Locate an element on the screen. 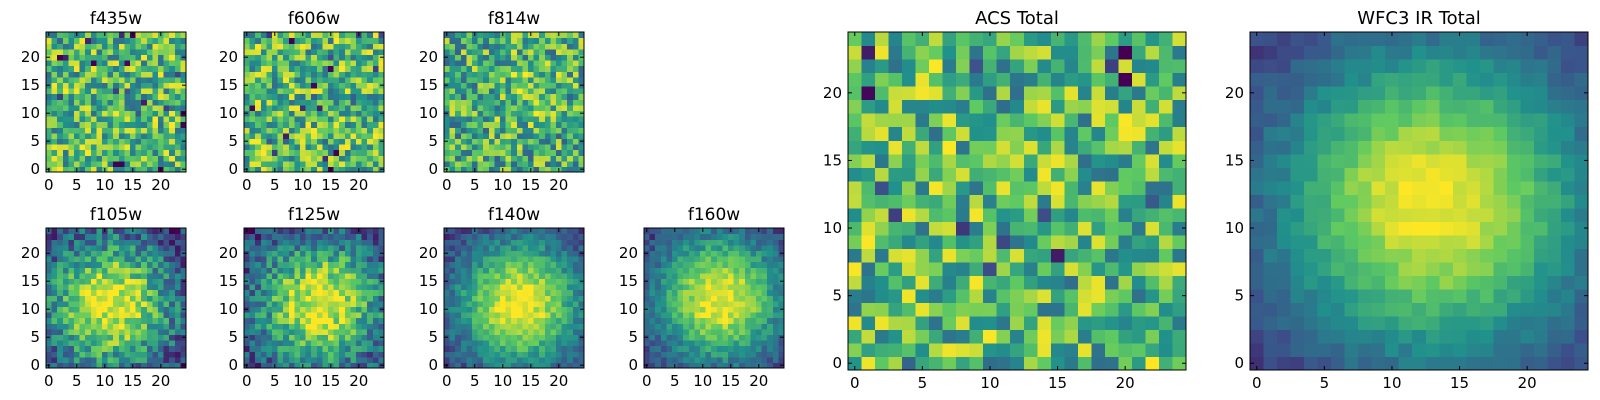  y-tick-label: 10 is located at coordinates (30, 113).